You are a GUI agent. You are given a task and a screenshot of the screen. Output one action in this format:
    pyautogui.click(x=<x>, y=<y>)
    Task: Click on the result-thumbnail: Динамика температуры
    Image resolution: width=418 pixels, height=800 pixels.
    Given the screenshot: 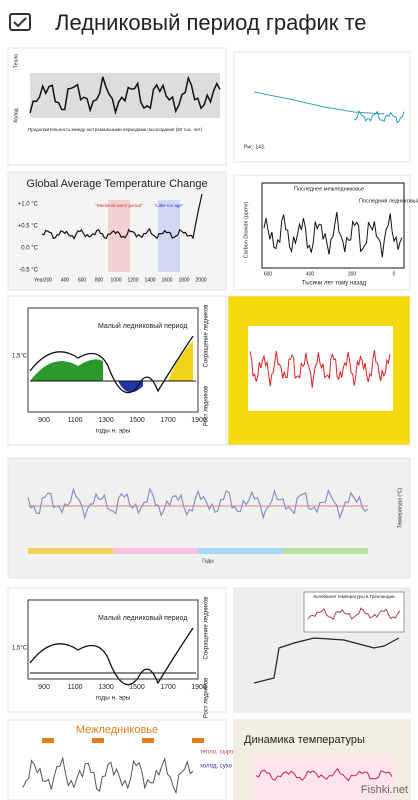 What is the action you would take?
    pyautogui.click(x=322, y=759)
    